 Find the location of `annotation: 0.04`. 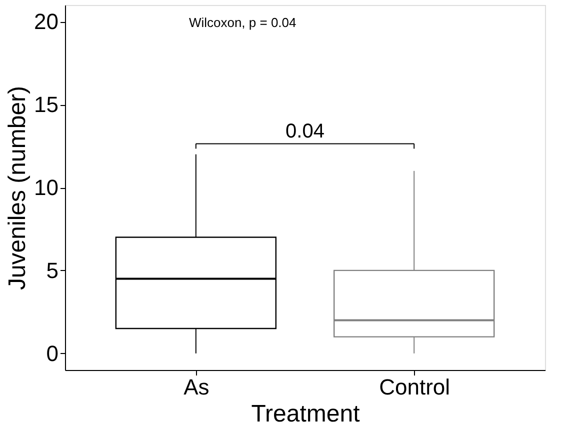

annotation: 0.04 is located at coordinates (305, 131).